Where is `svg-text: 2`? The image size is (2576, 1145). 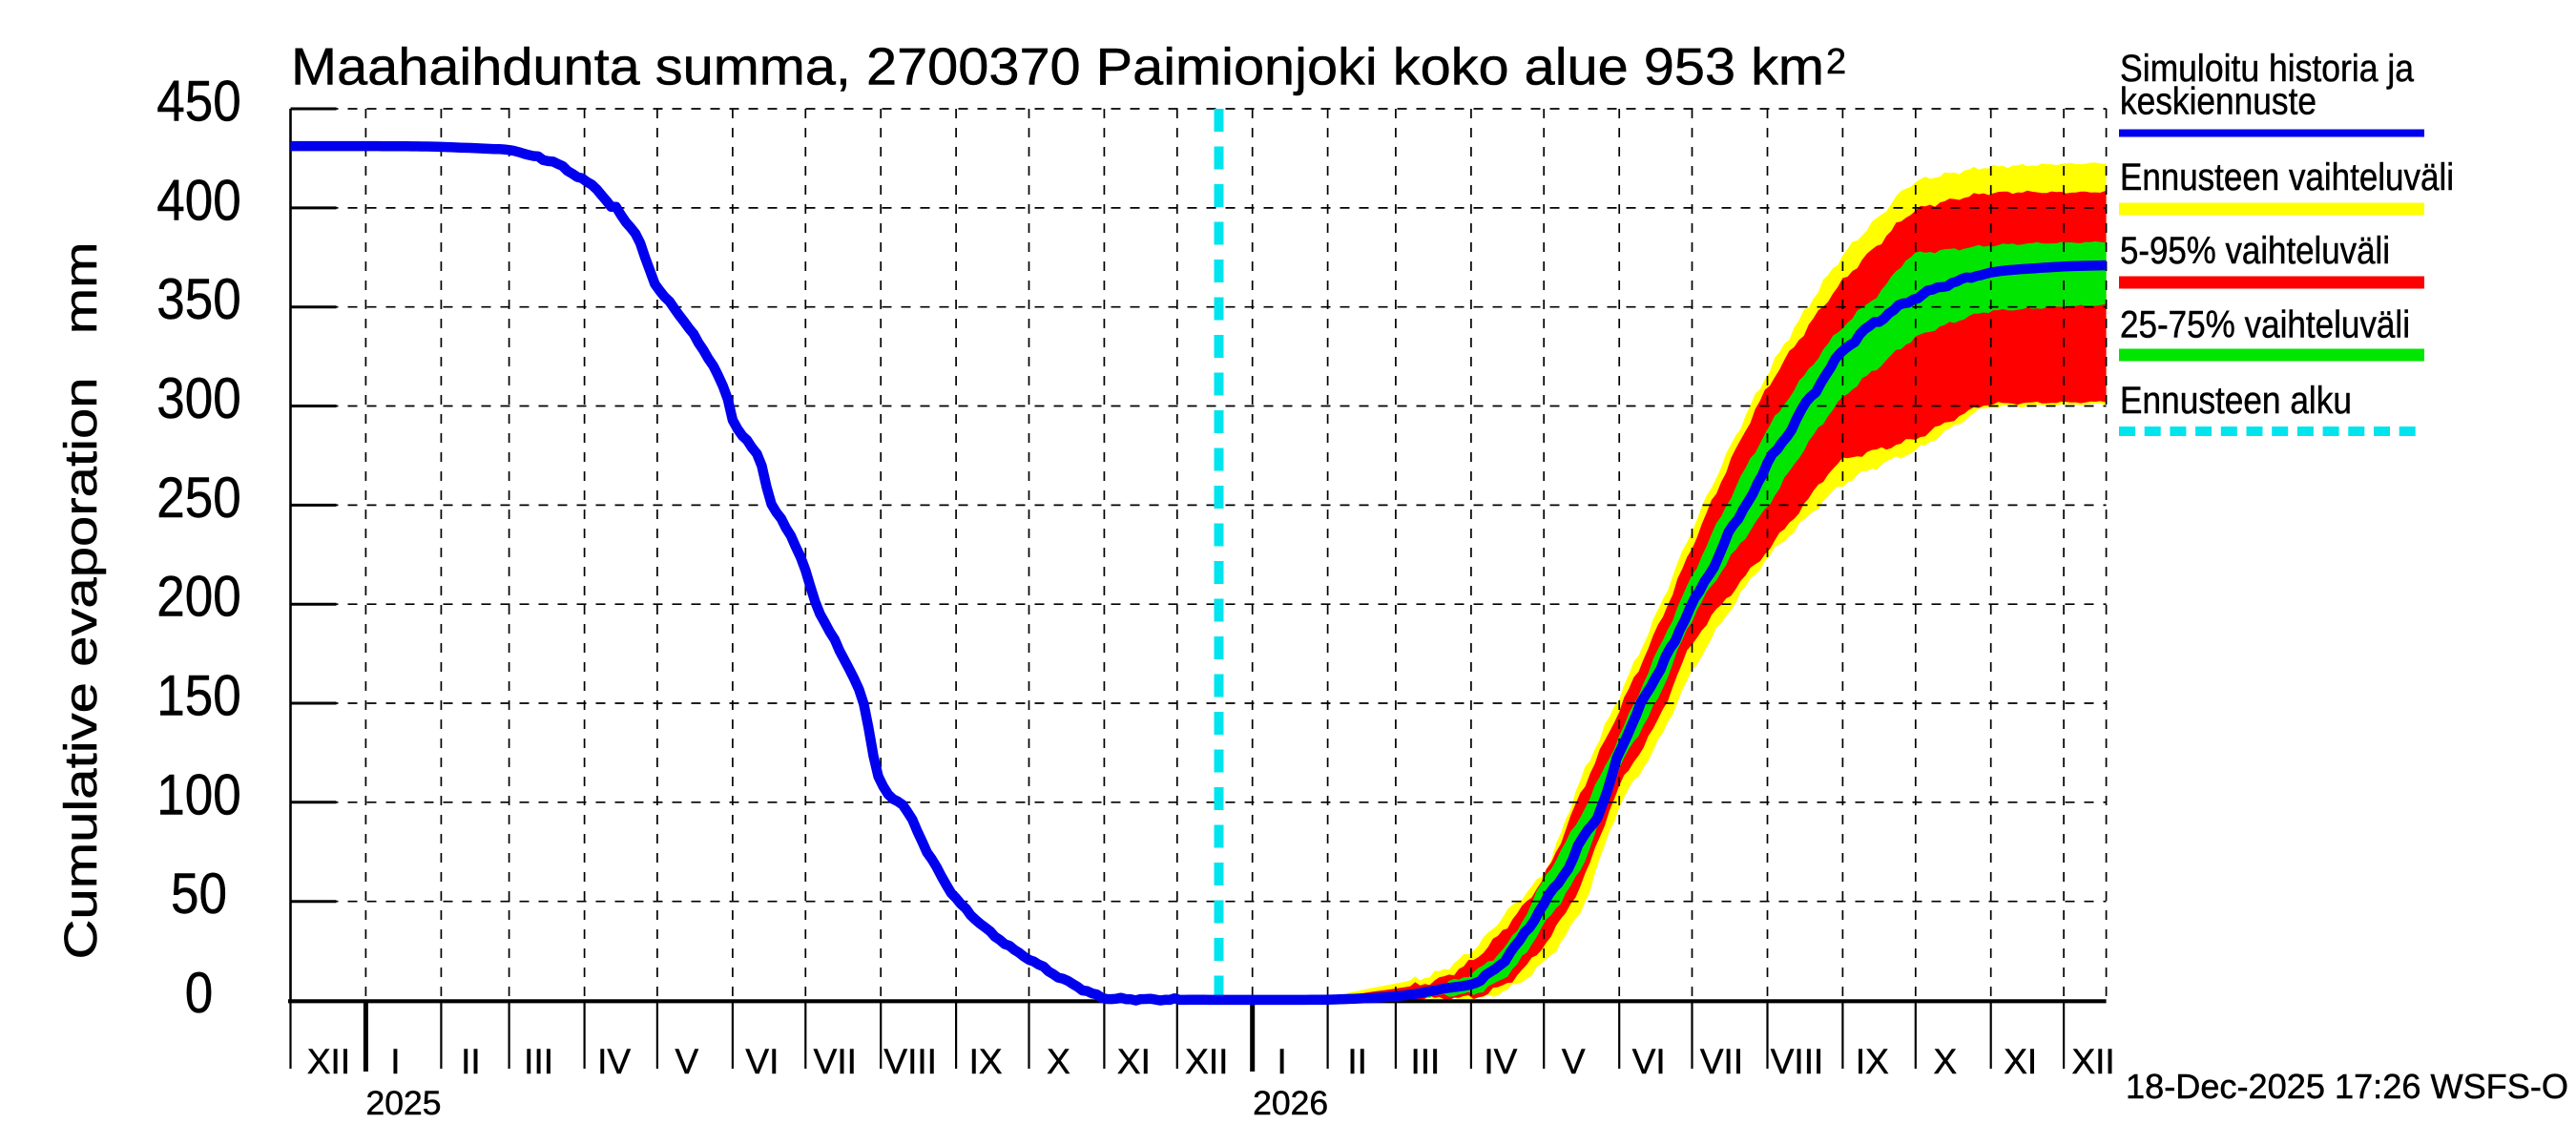
svg-text: 2 is located at coordinates (1836, 62).